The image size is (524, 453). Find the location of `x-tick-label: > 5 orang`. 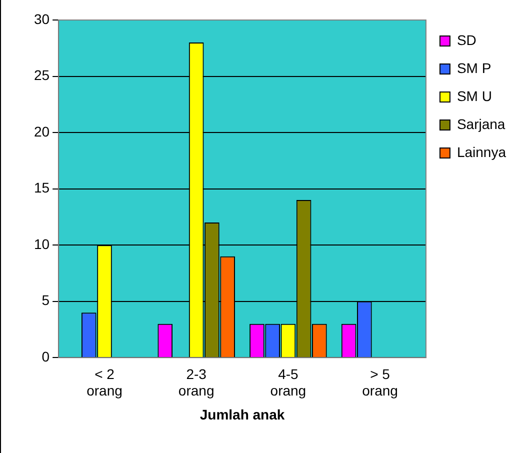

x-tick-label: > 5 orang is located at coordinates (380, 382).